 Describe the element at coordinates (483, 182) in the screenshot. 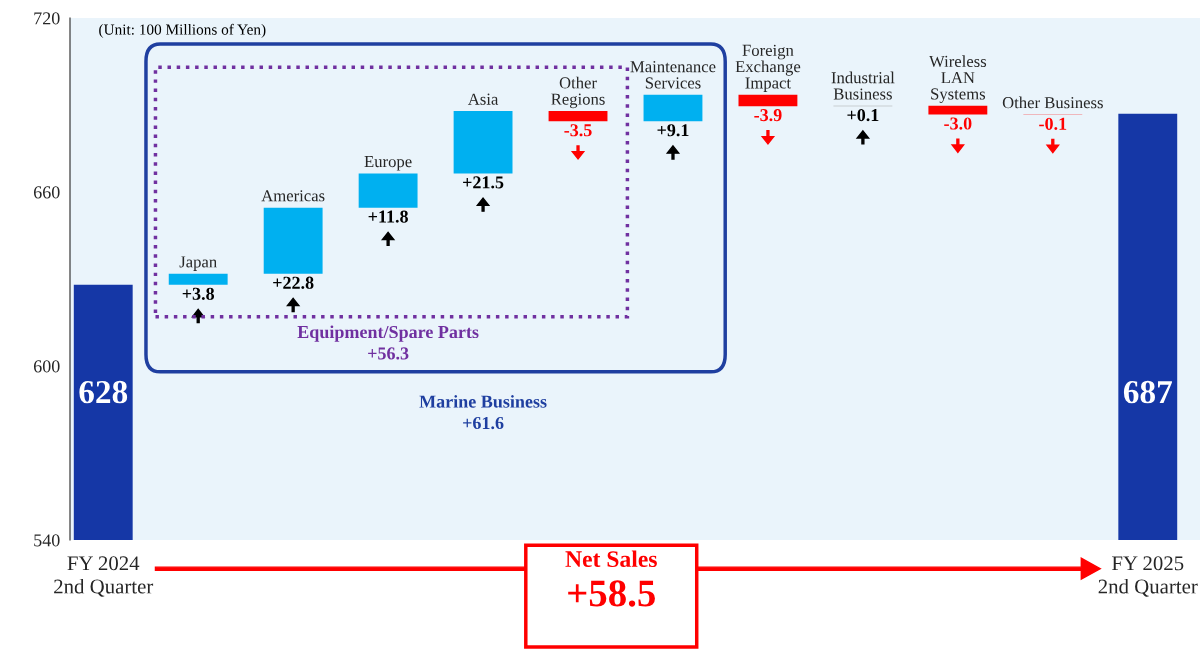

I see `data-label: +21.5` at that location.